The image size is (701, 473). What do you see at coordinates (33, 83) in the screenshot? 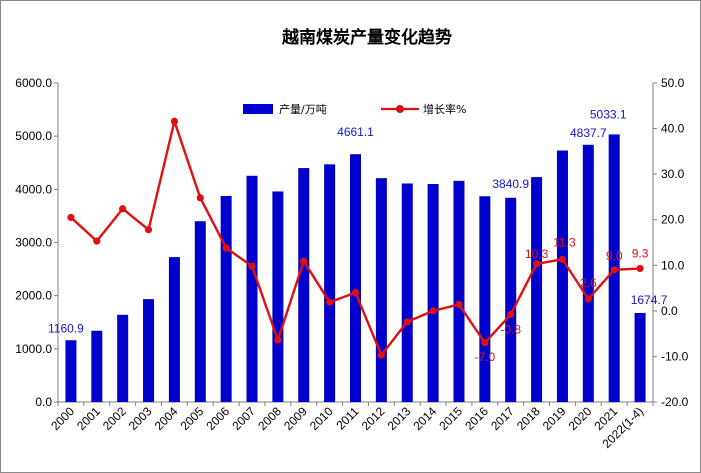
I see `y-left-tick-label: 6000.0` at bounding box center [33, 83].